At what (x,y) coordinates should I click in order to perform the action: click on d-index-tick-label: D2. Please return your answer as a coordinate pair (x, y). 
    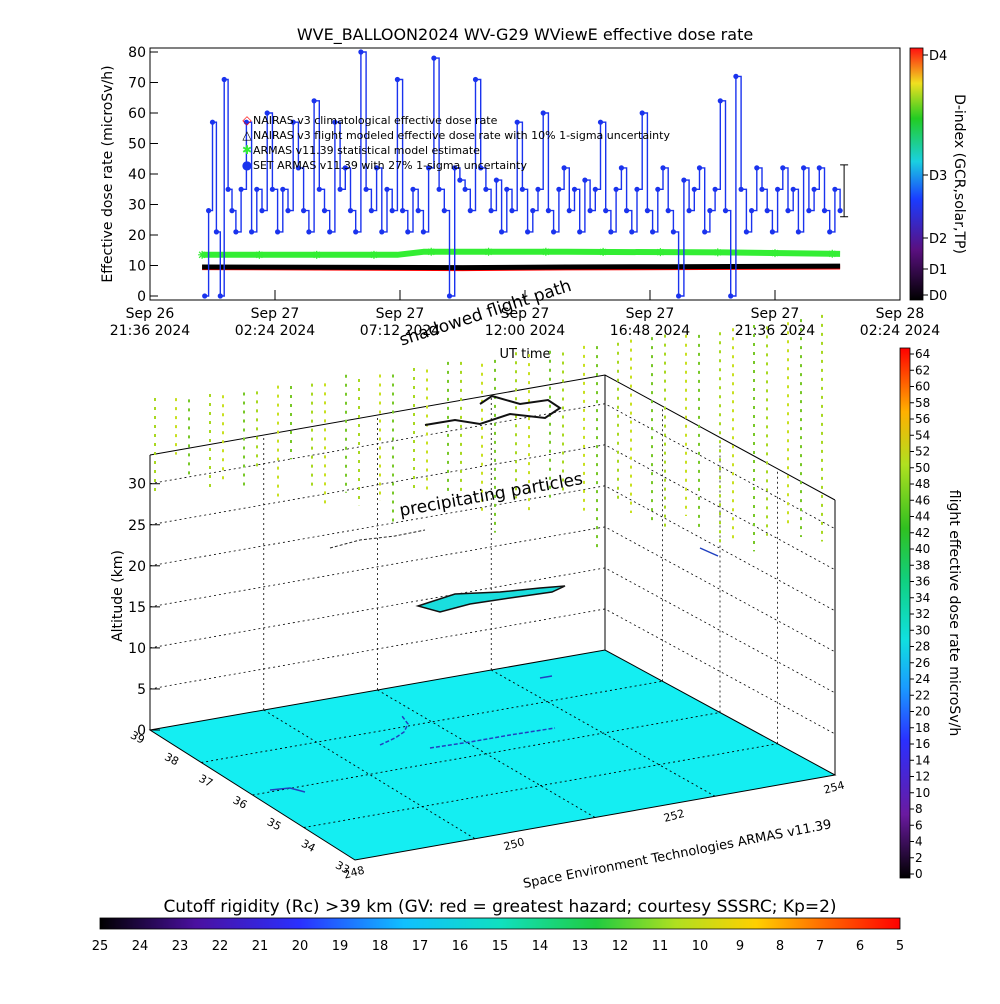
    Looking at the image, I should click on (938, 239).